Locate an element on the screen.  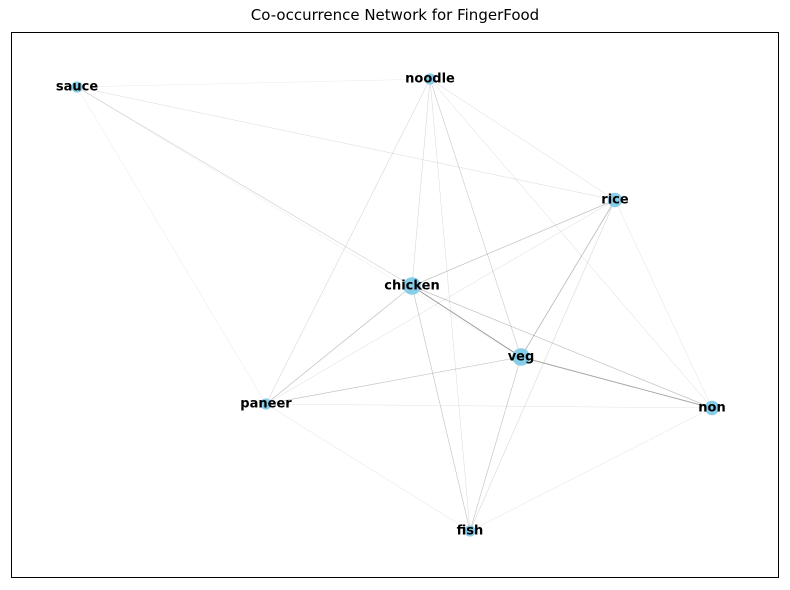
edge-chicken-non is located at coordinates (562, 347).